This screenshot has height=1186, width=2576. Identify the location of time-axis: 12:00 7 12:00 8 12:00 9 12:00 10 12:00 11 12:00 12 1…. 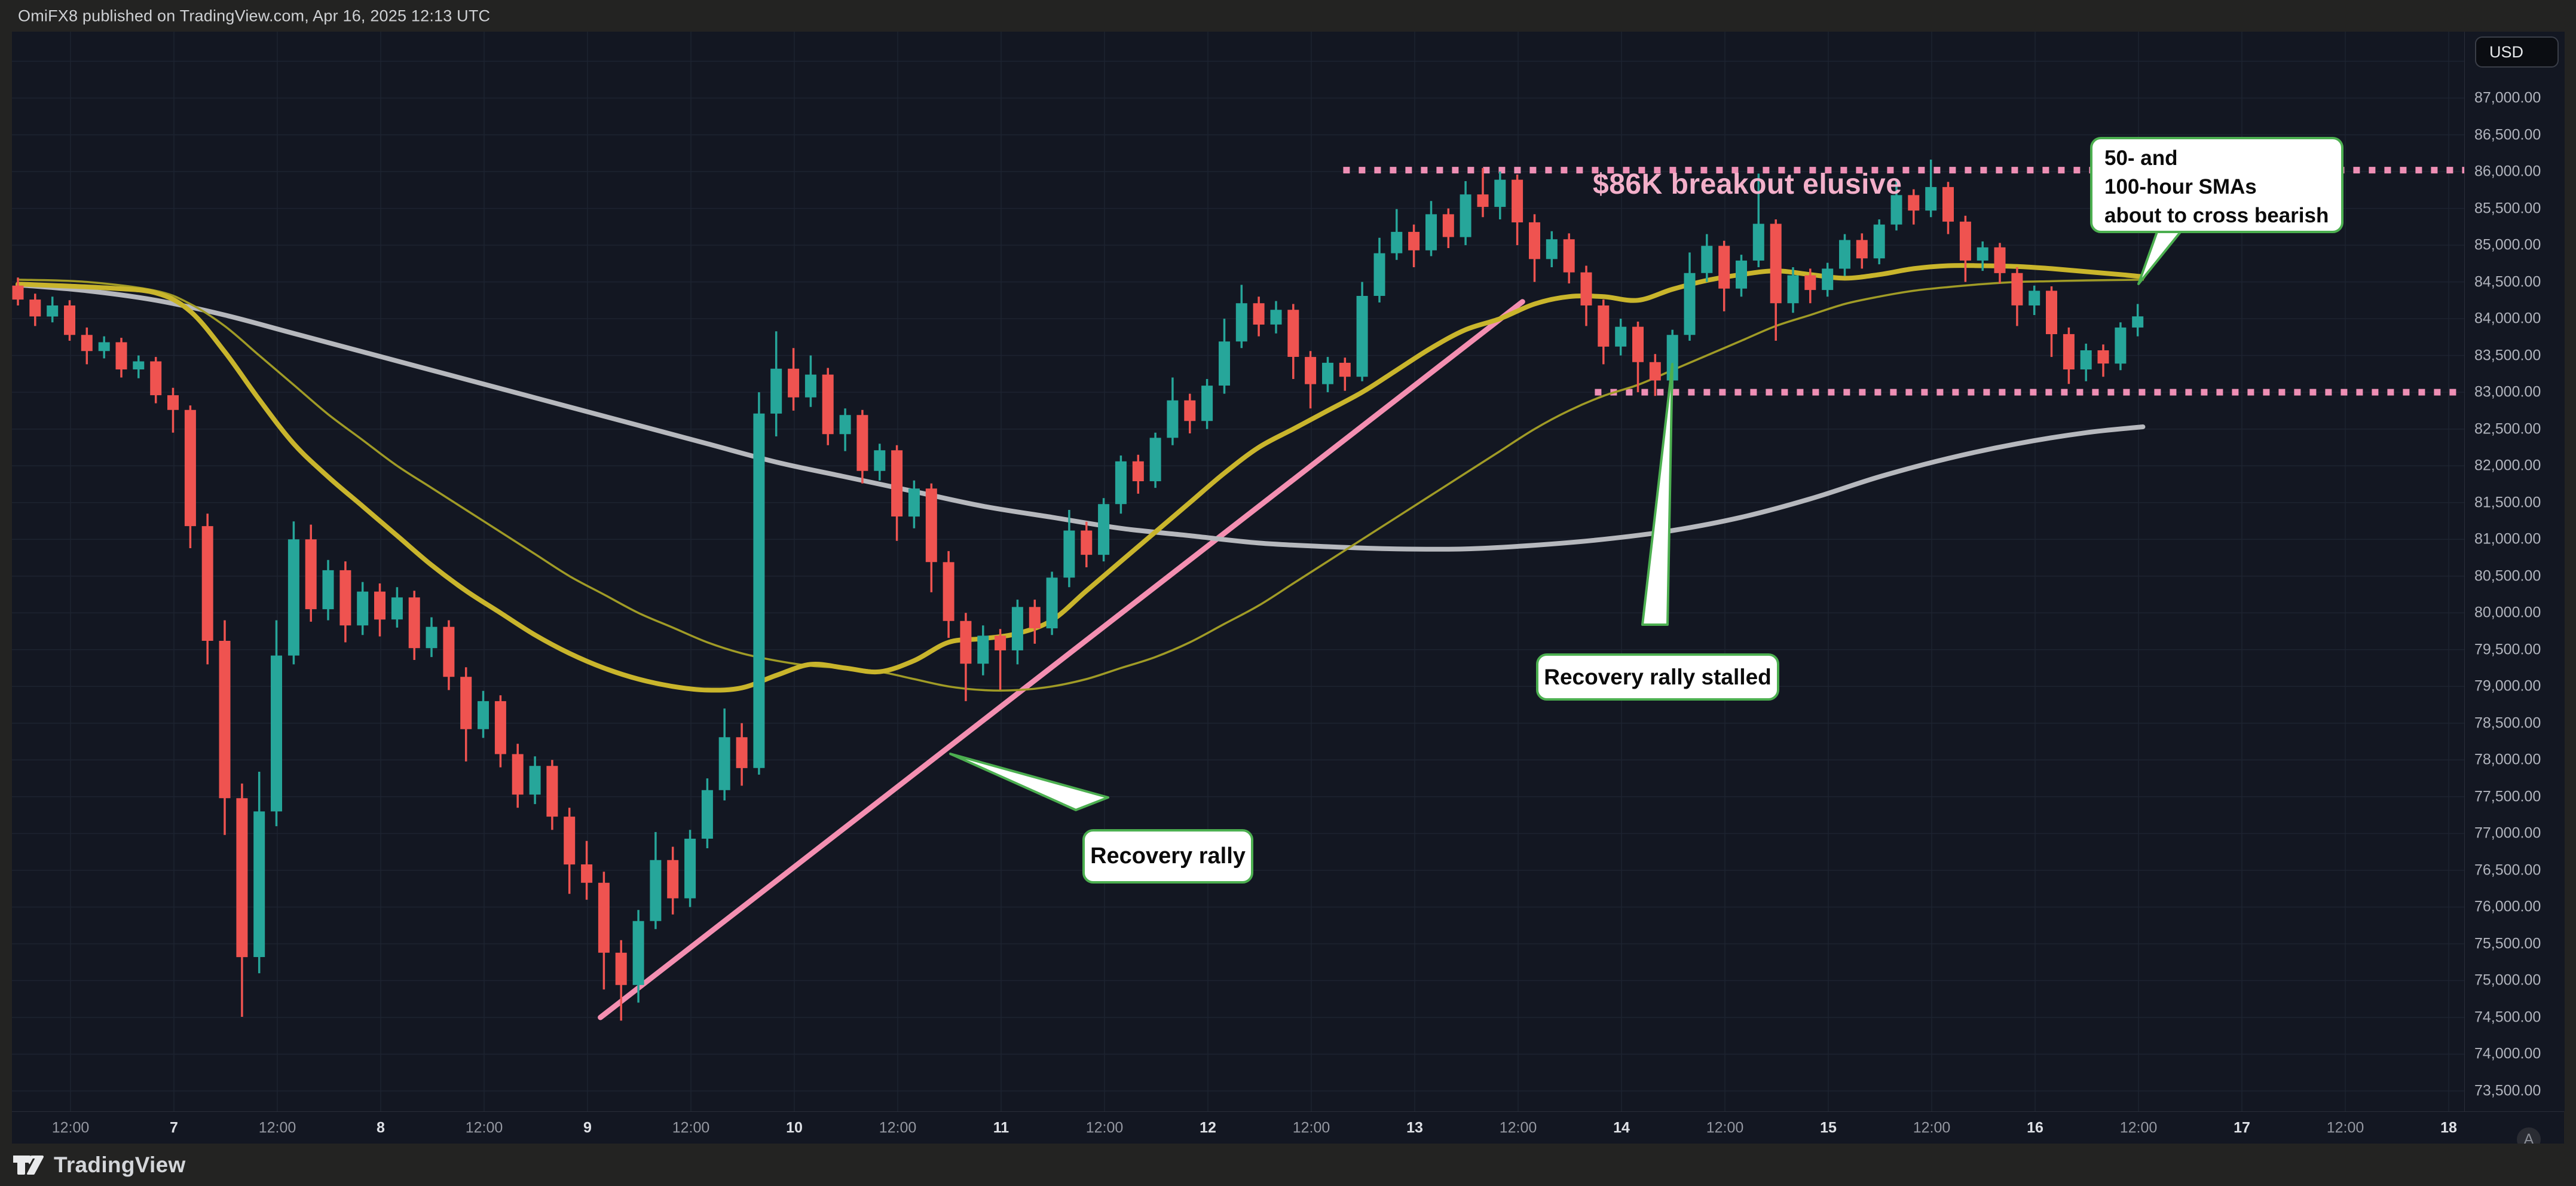
(1288, 1128).